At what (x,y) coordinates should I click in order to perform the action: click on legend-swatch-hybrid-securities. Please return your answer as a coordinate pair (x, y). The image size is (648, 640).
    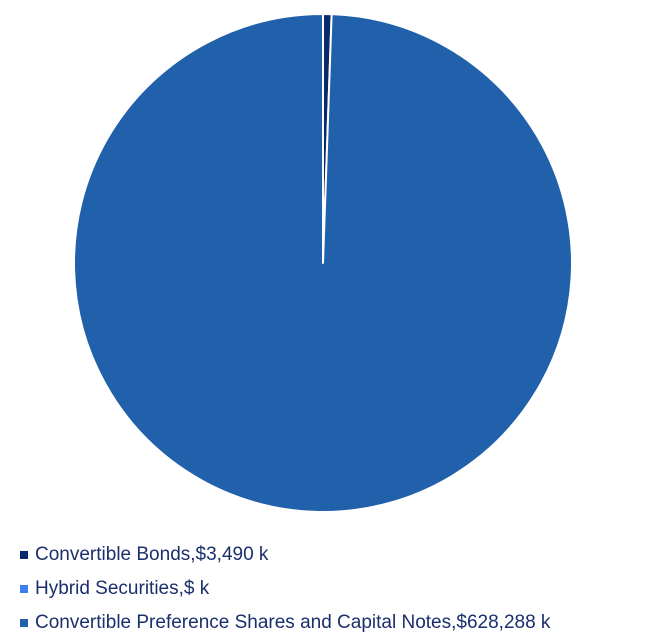
    Looking at the image, I should click on (24, 589).